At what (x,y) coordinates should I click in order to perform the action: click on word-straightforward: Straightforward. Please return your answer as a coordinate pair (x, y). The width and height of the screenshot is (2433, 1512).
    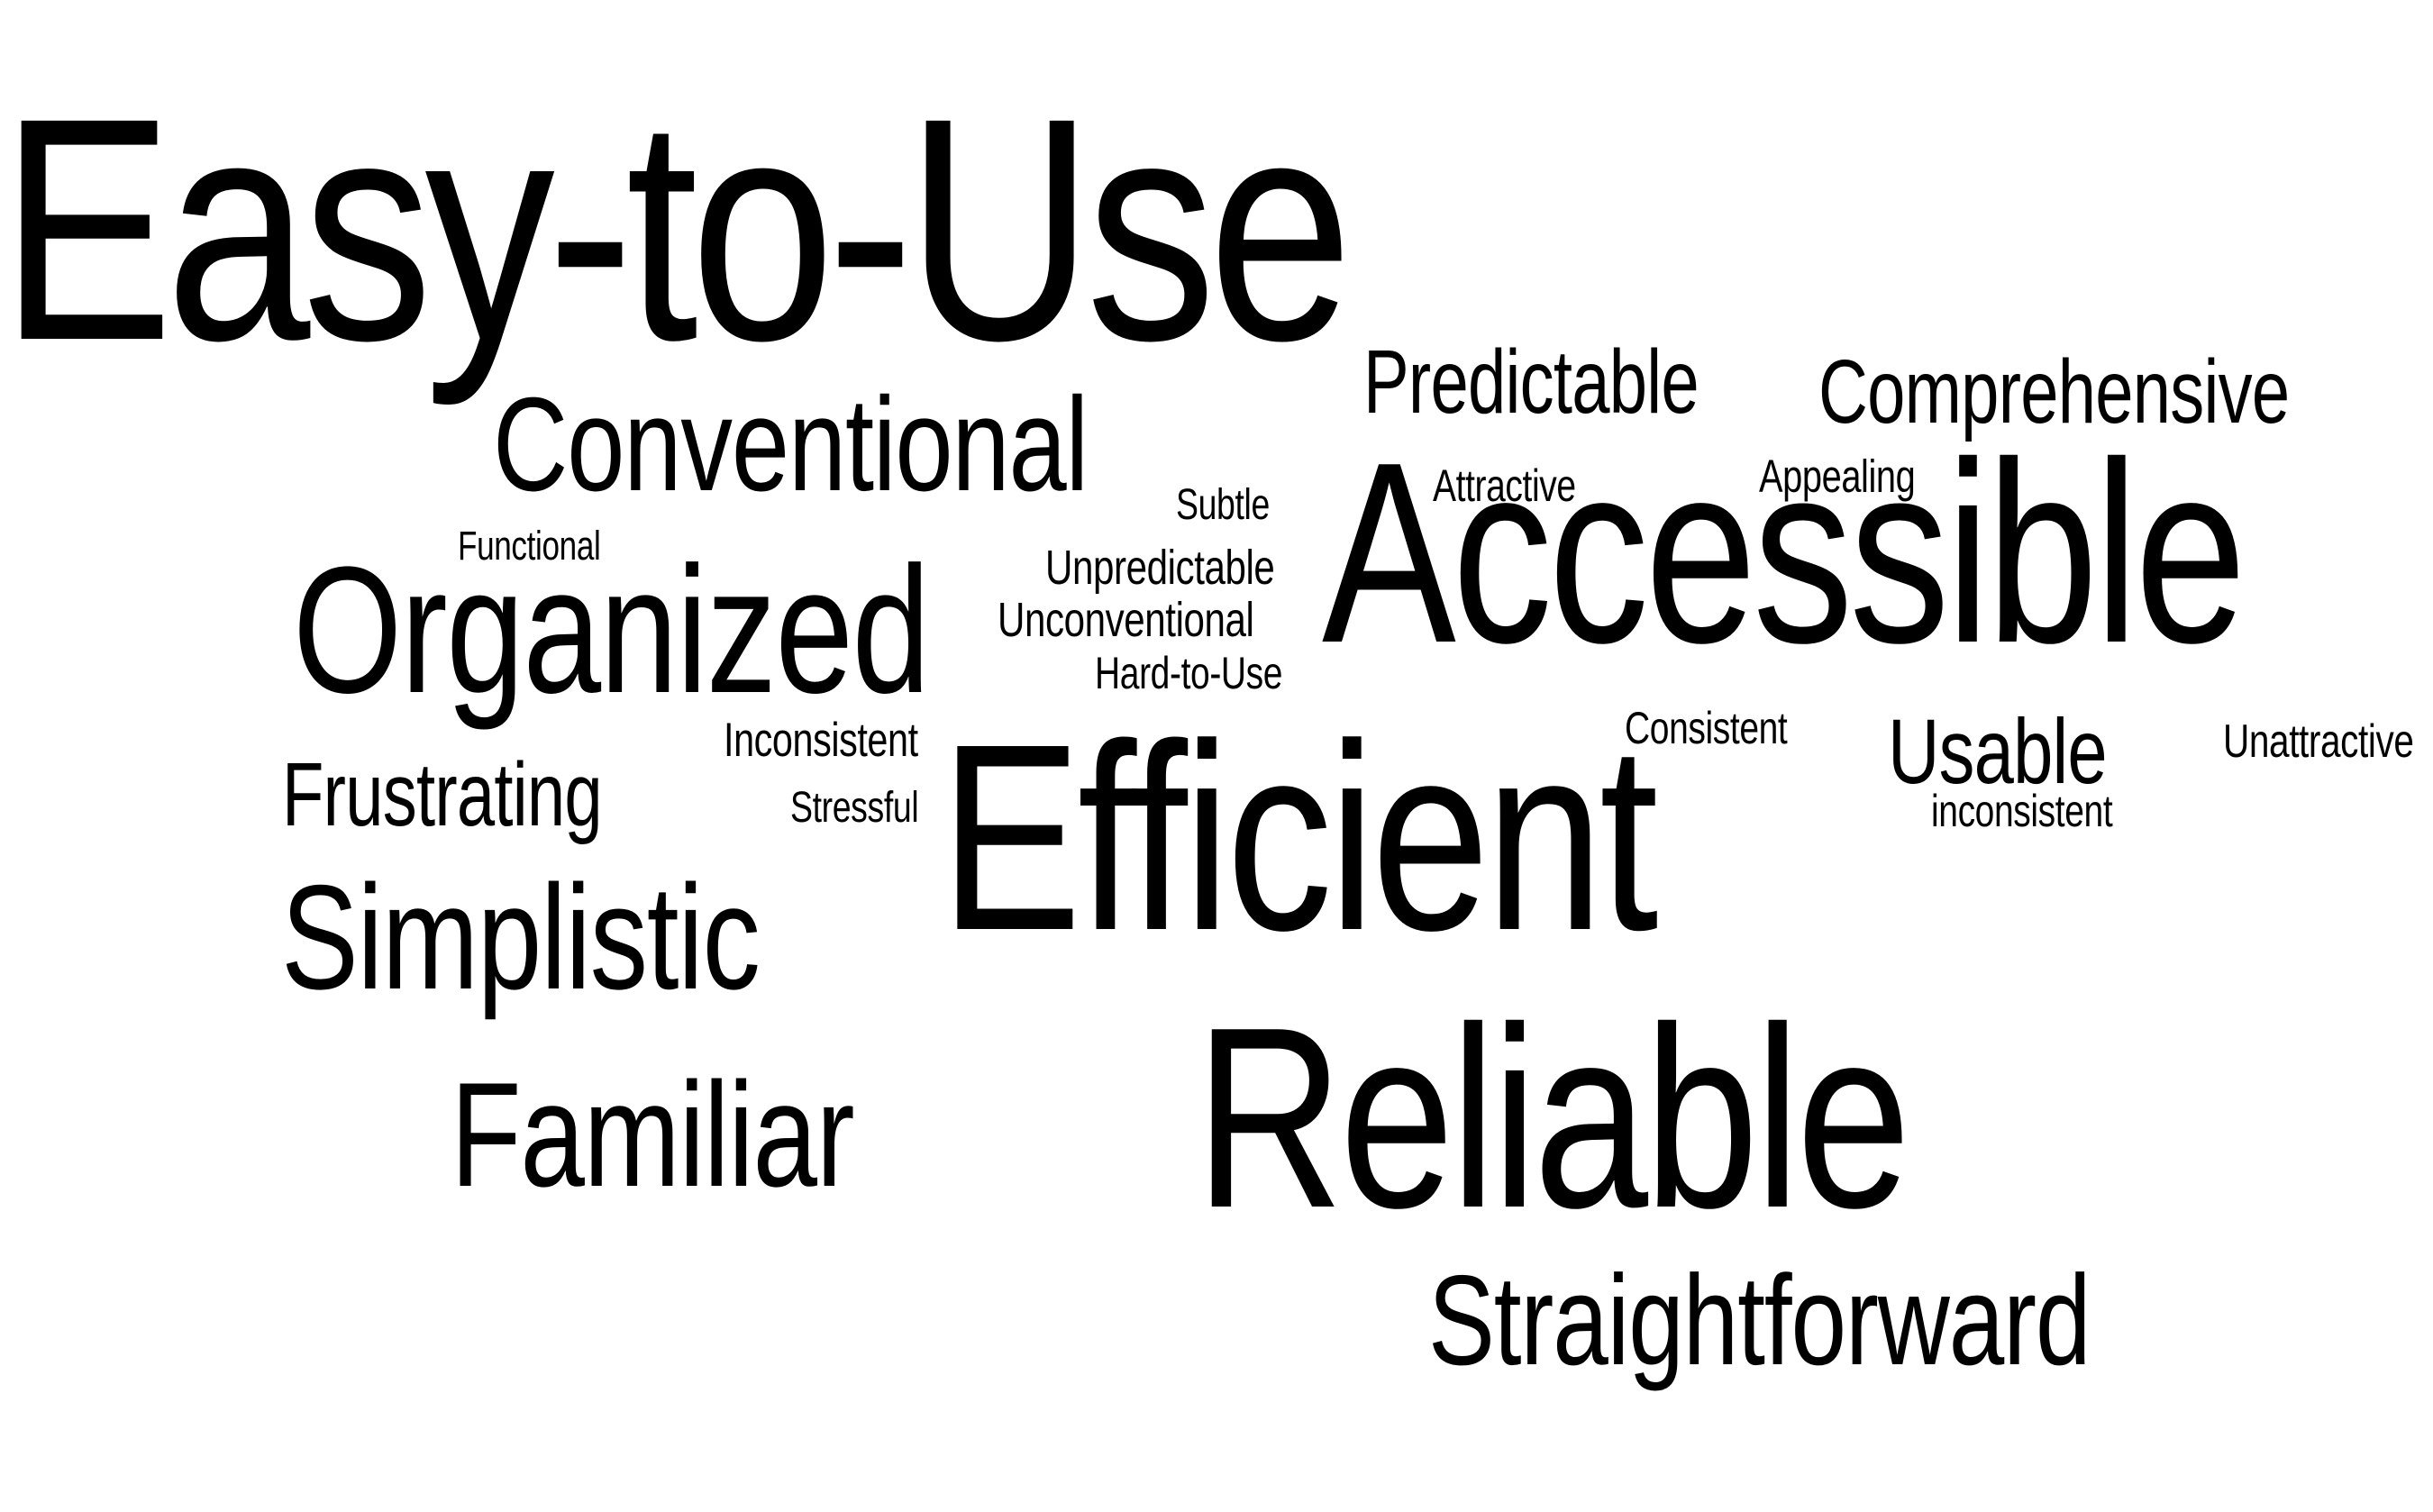
    Looking at the image, I should click on (1759, 1320).